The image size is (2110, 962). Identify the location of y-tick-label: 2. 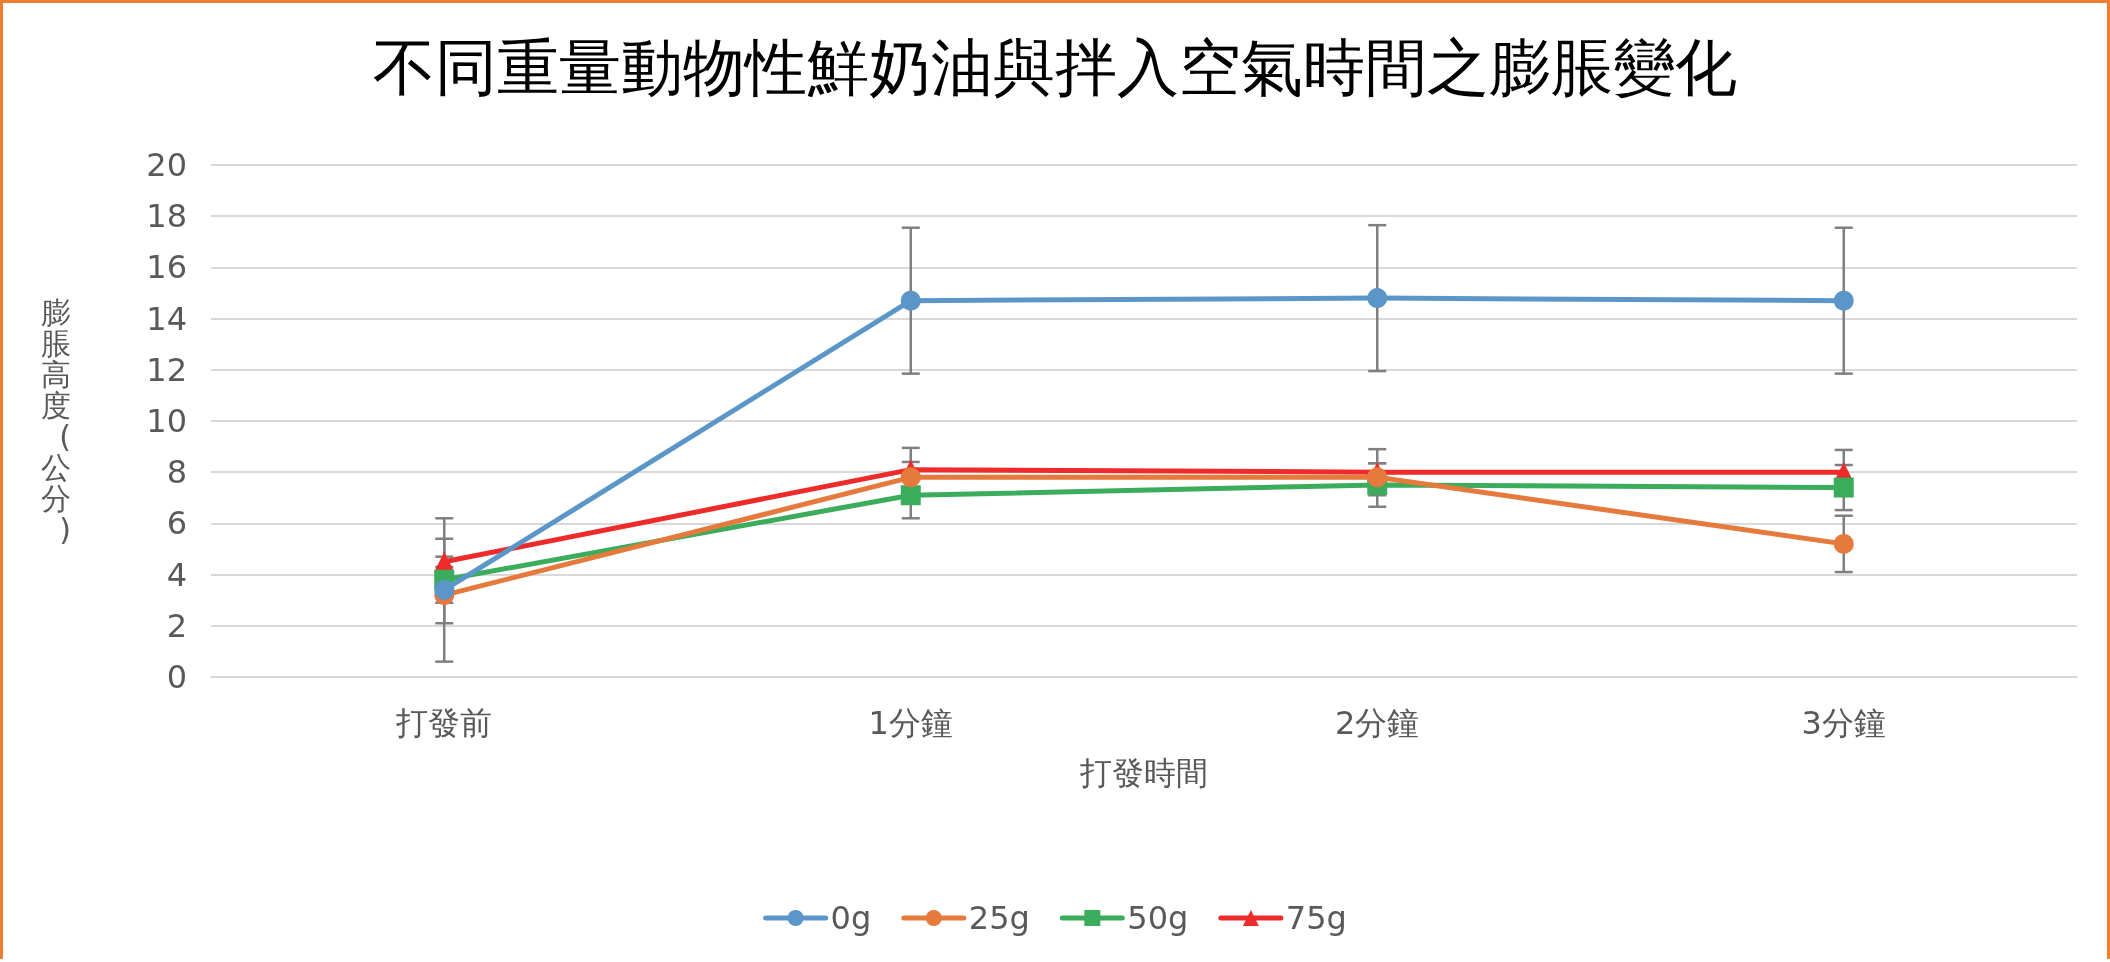
(176, 625).